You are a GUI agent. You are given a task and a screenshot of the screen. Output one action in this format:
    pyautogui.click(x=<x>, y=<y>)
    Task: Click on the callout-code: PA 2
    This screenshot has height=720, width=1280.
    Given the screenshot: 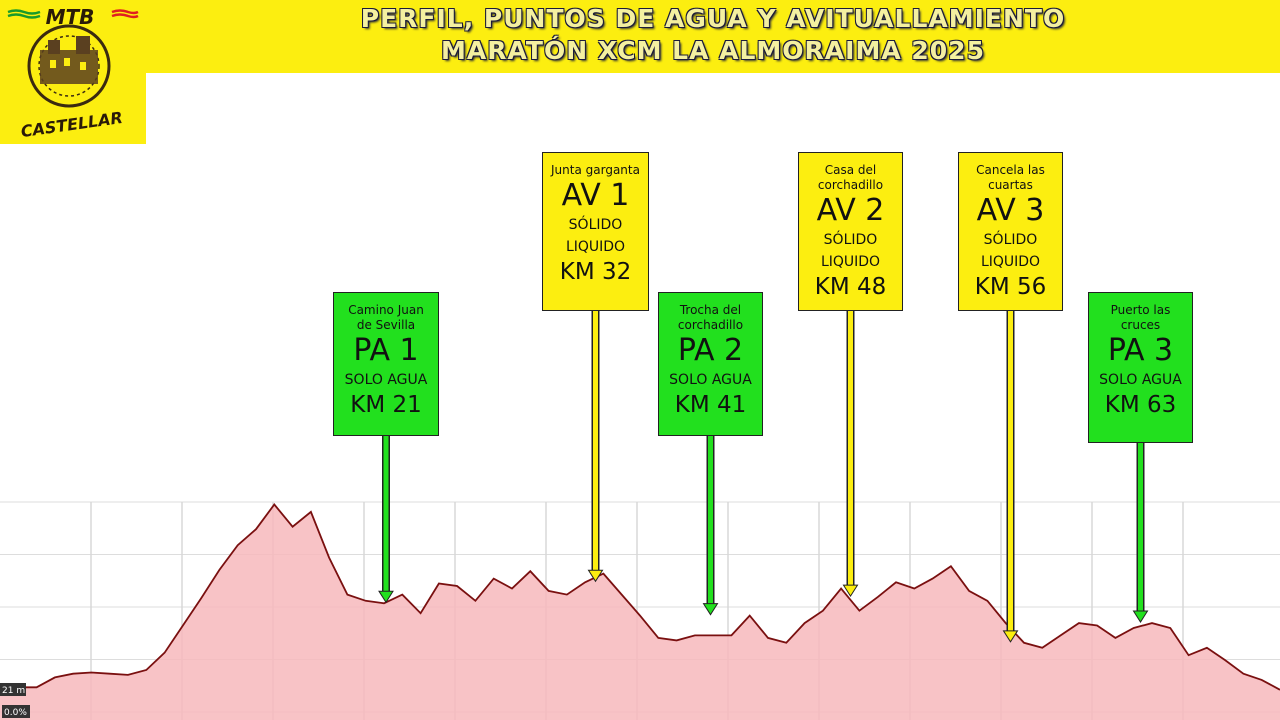 What is the action you would take?
    pyautogui.click(x=710, y=350)
    